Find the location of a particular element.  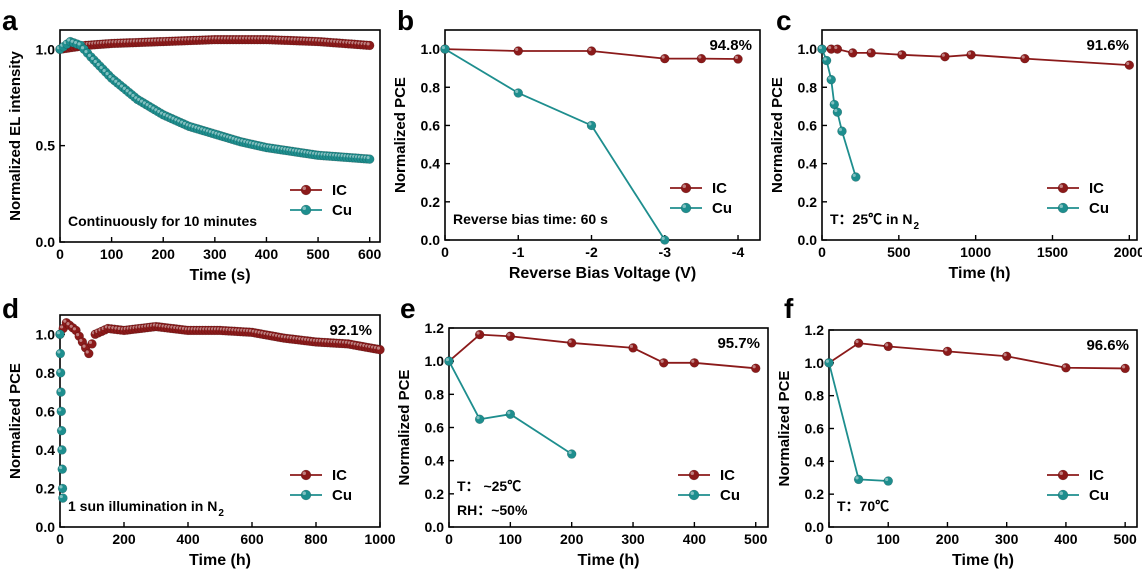

series-line is located at coordinates (555, 144).